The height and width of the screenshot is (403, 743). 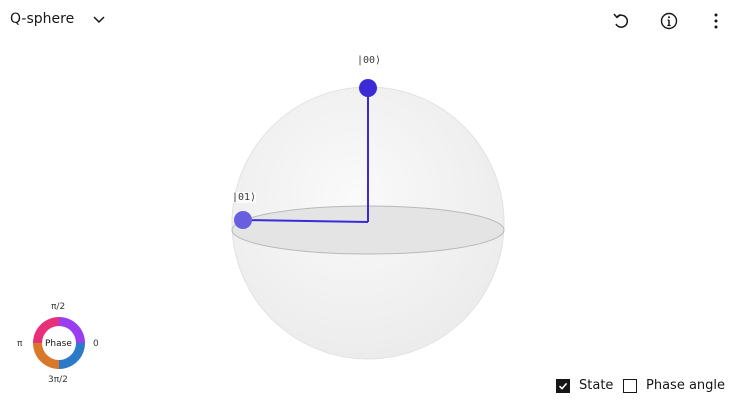 I want to click on reset-button, so click(x=621, y=21).